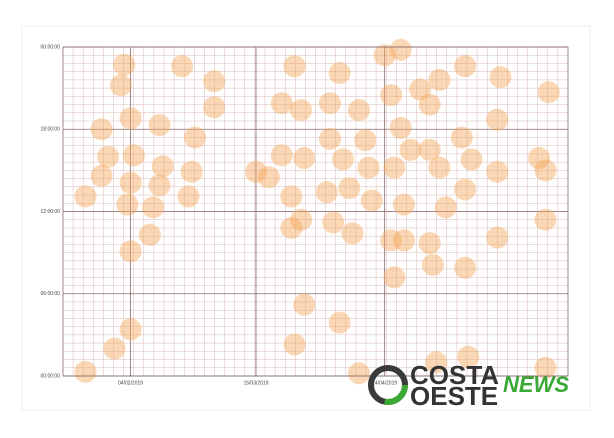  Describe the element at coordinates (51, 294) in the screenshot. I see `y-tick-label: 06:00:00` at that location.